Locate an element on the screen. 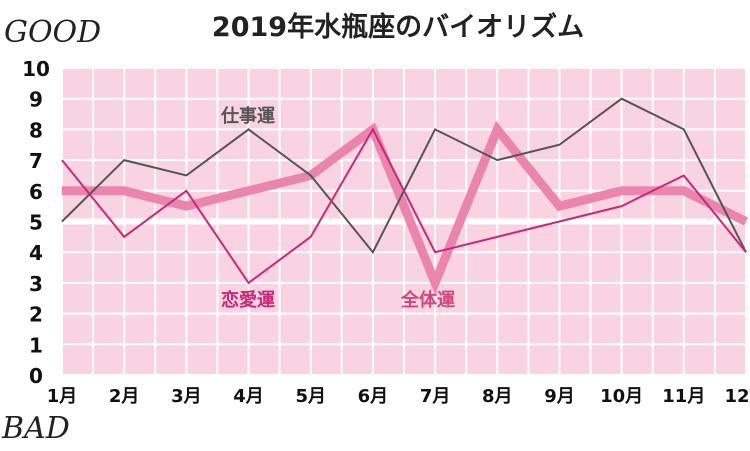  x-tick-label: 7月 is located at coordinates (435, 396).